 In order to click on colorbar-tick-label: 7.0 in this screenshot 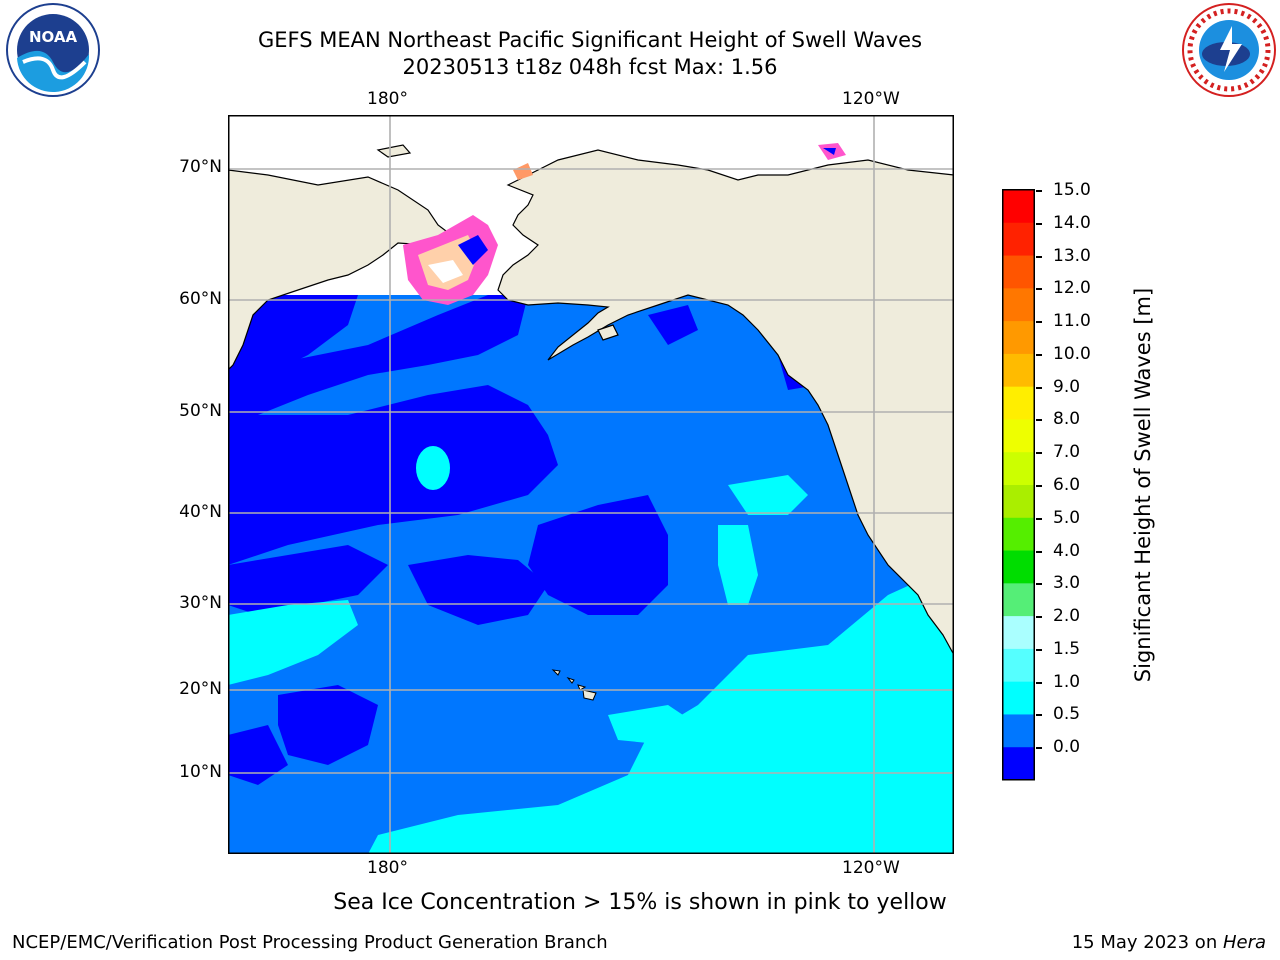, I will do `click(1067, 452)`.